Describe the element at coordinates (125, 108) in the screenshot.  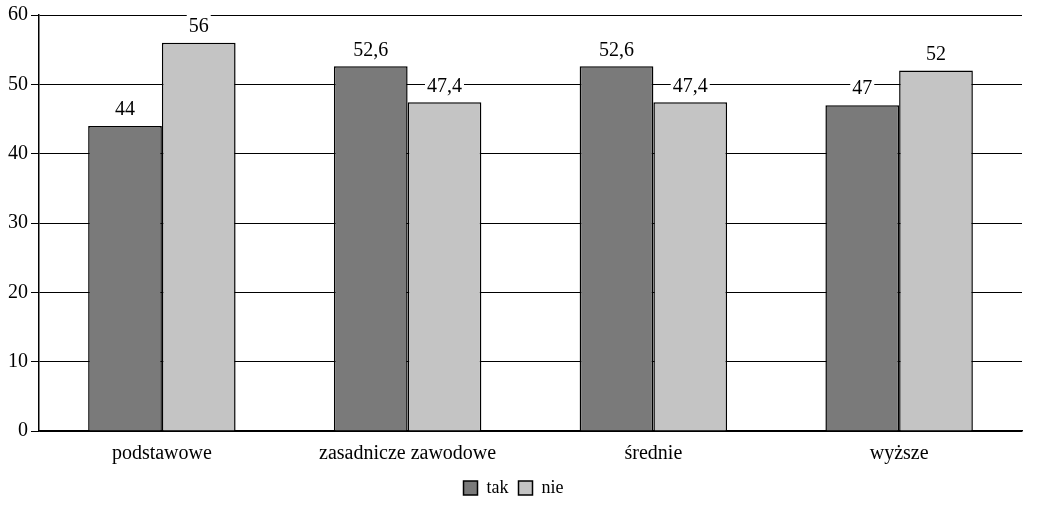
I see `data-label: 44` at that location.